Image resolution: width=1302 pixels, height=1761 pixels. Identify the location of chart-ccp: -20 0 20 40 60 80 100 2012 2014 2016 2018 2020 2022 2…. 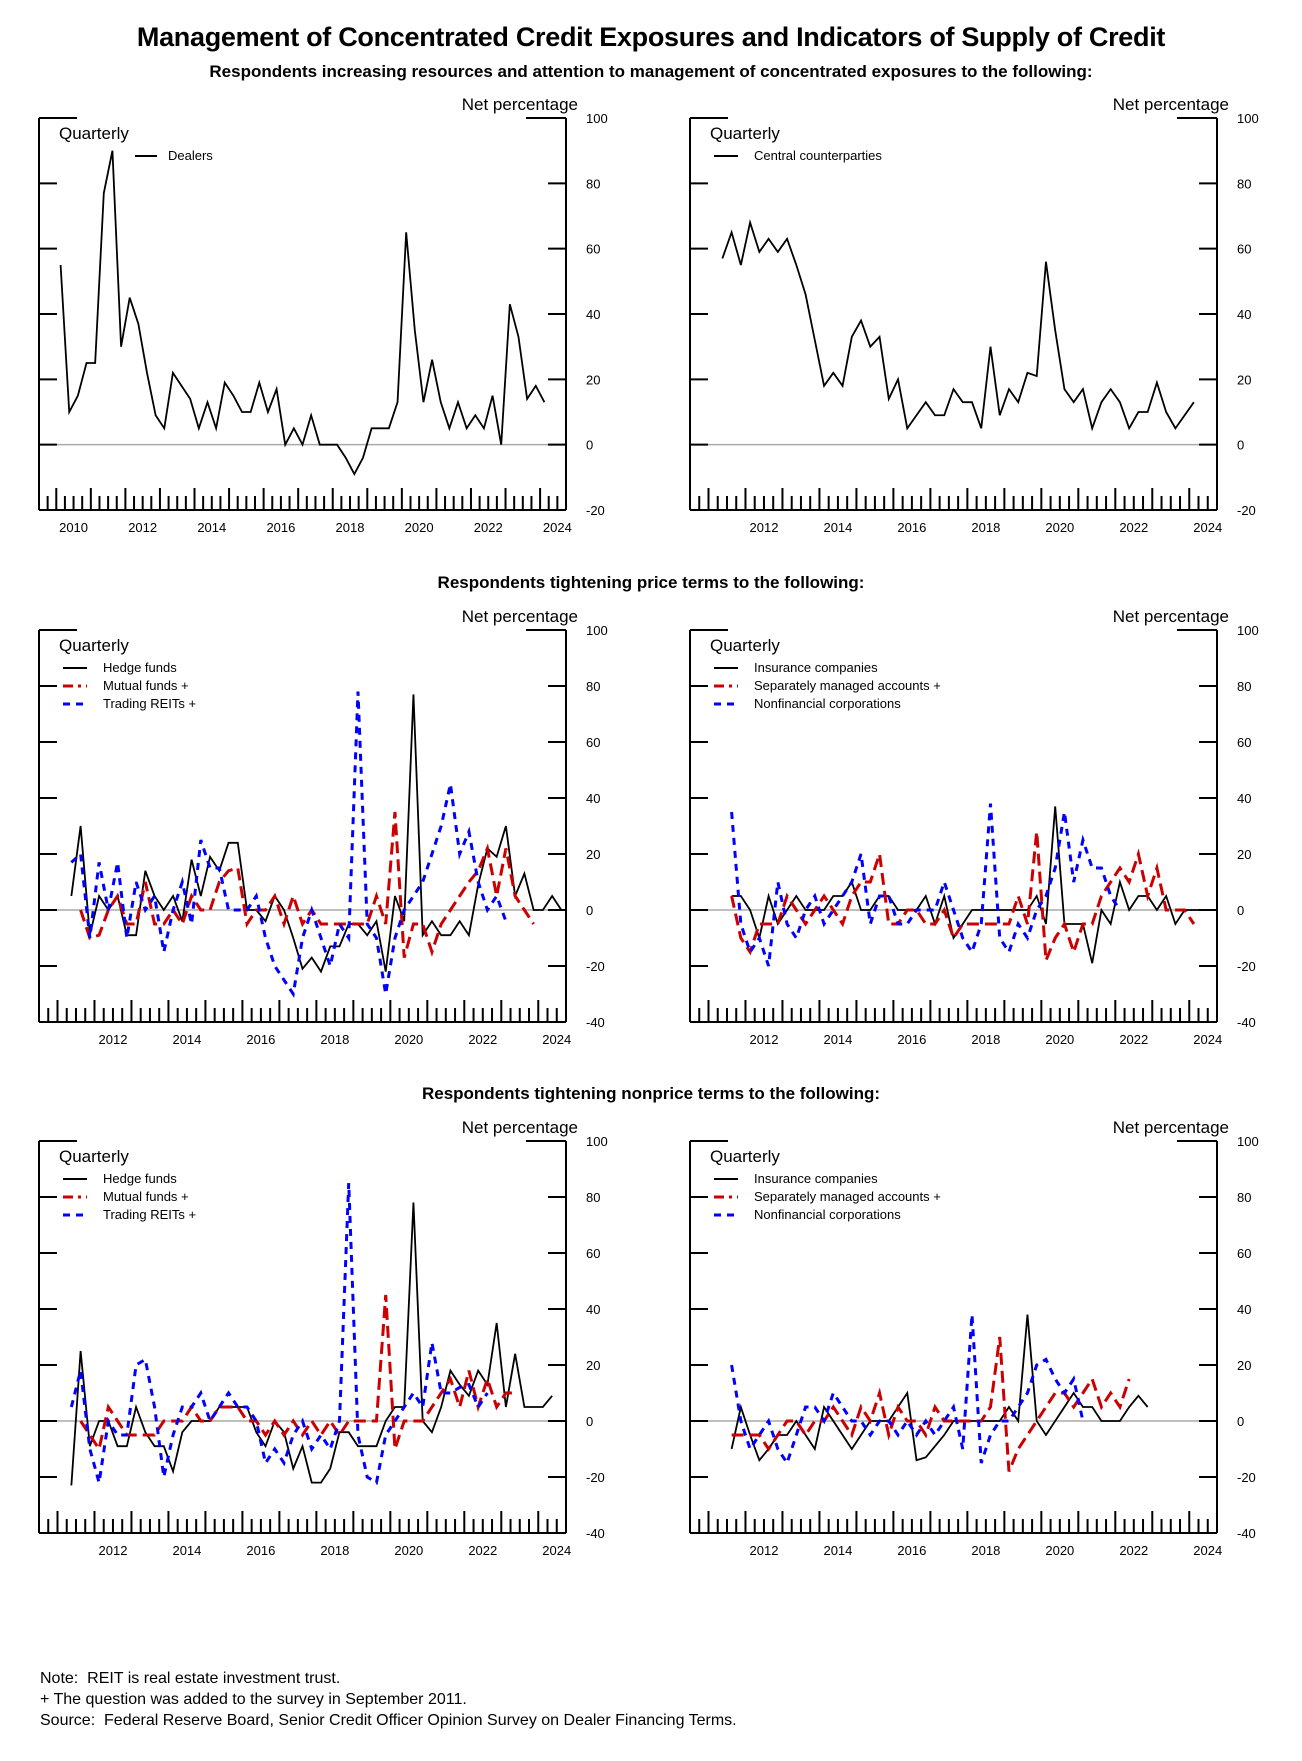
(974, 315).